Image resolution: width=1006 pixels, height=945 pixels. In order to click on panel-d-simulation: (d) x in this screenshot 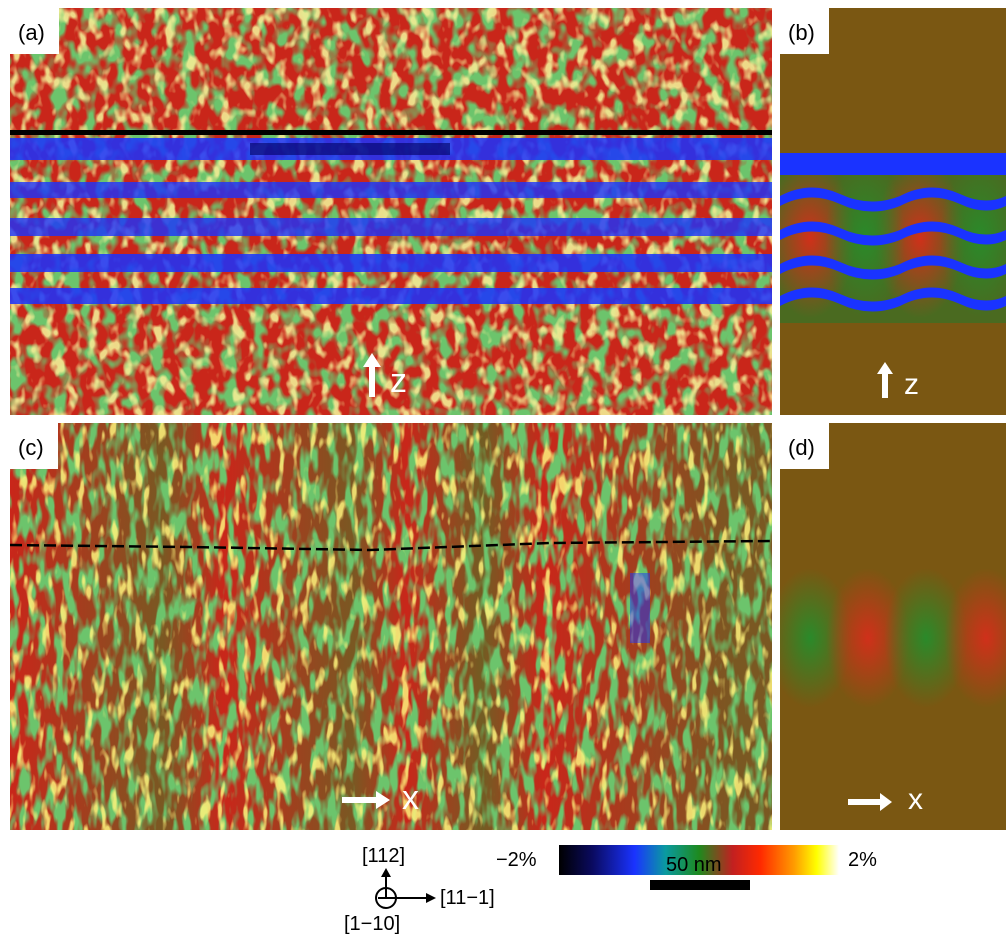, I will do `click(893, 626)`.